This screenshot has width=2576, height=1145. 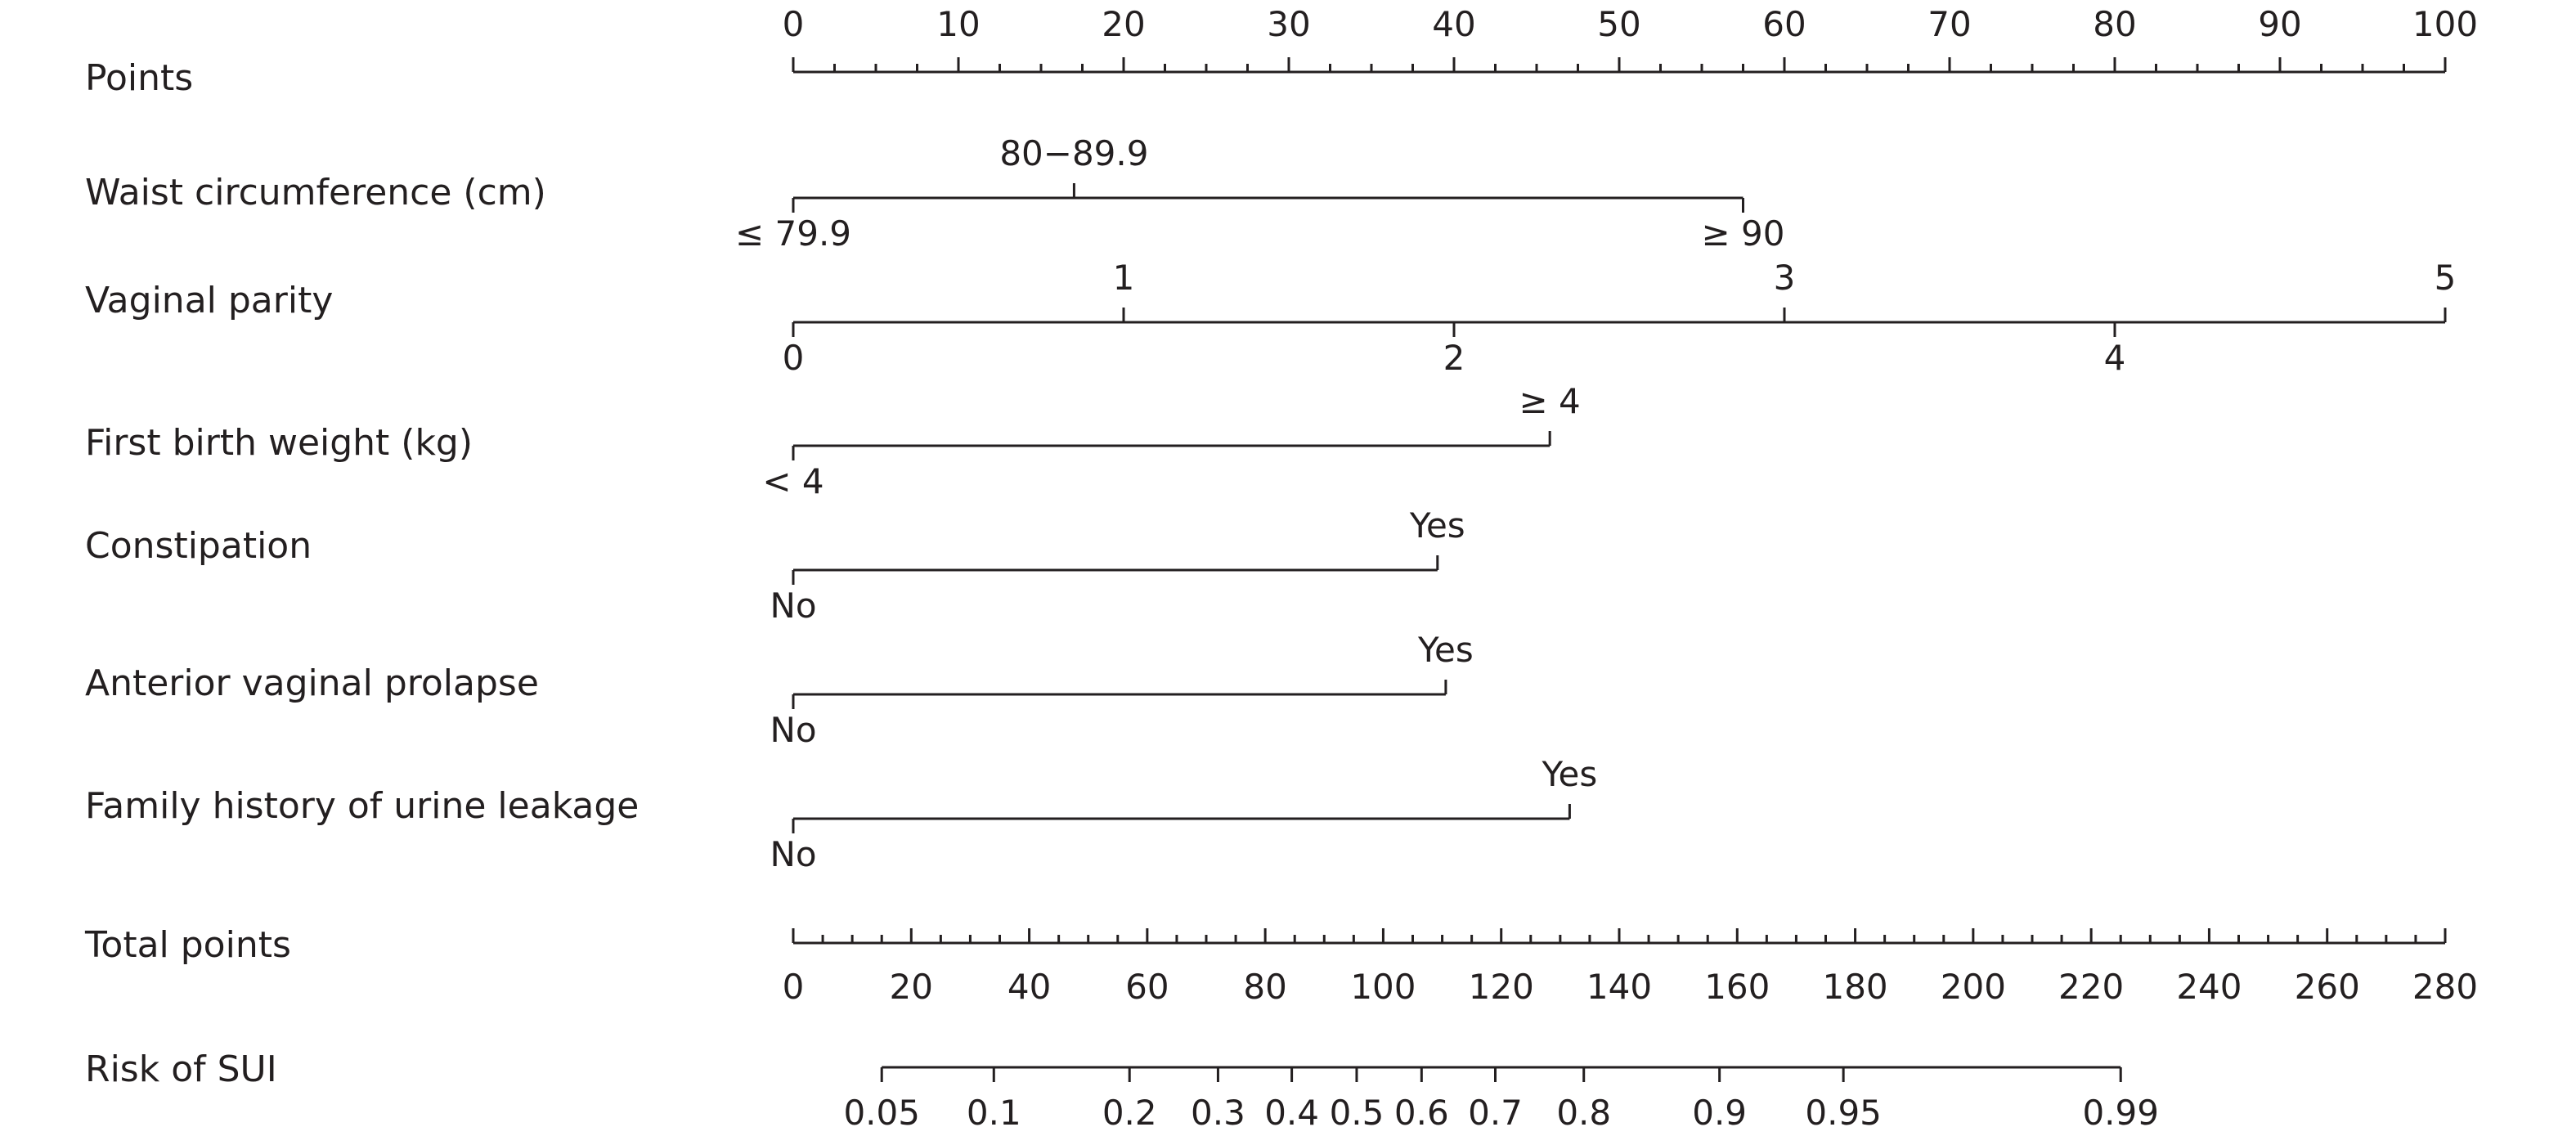 I want to click on vaginal-parity-level-label: 0, so click(x=794, y=358).